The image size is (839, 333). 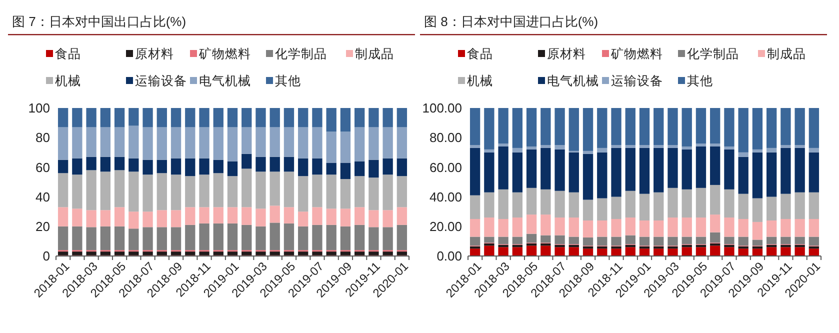 What do you see at coordinates (445, 167) in the screenshot?
I see `y-tick-label: 60.00` at bounding box center [445, 167].